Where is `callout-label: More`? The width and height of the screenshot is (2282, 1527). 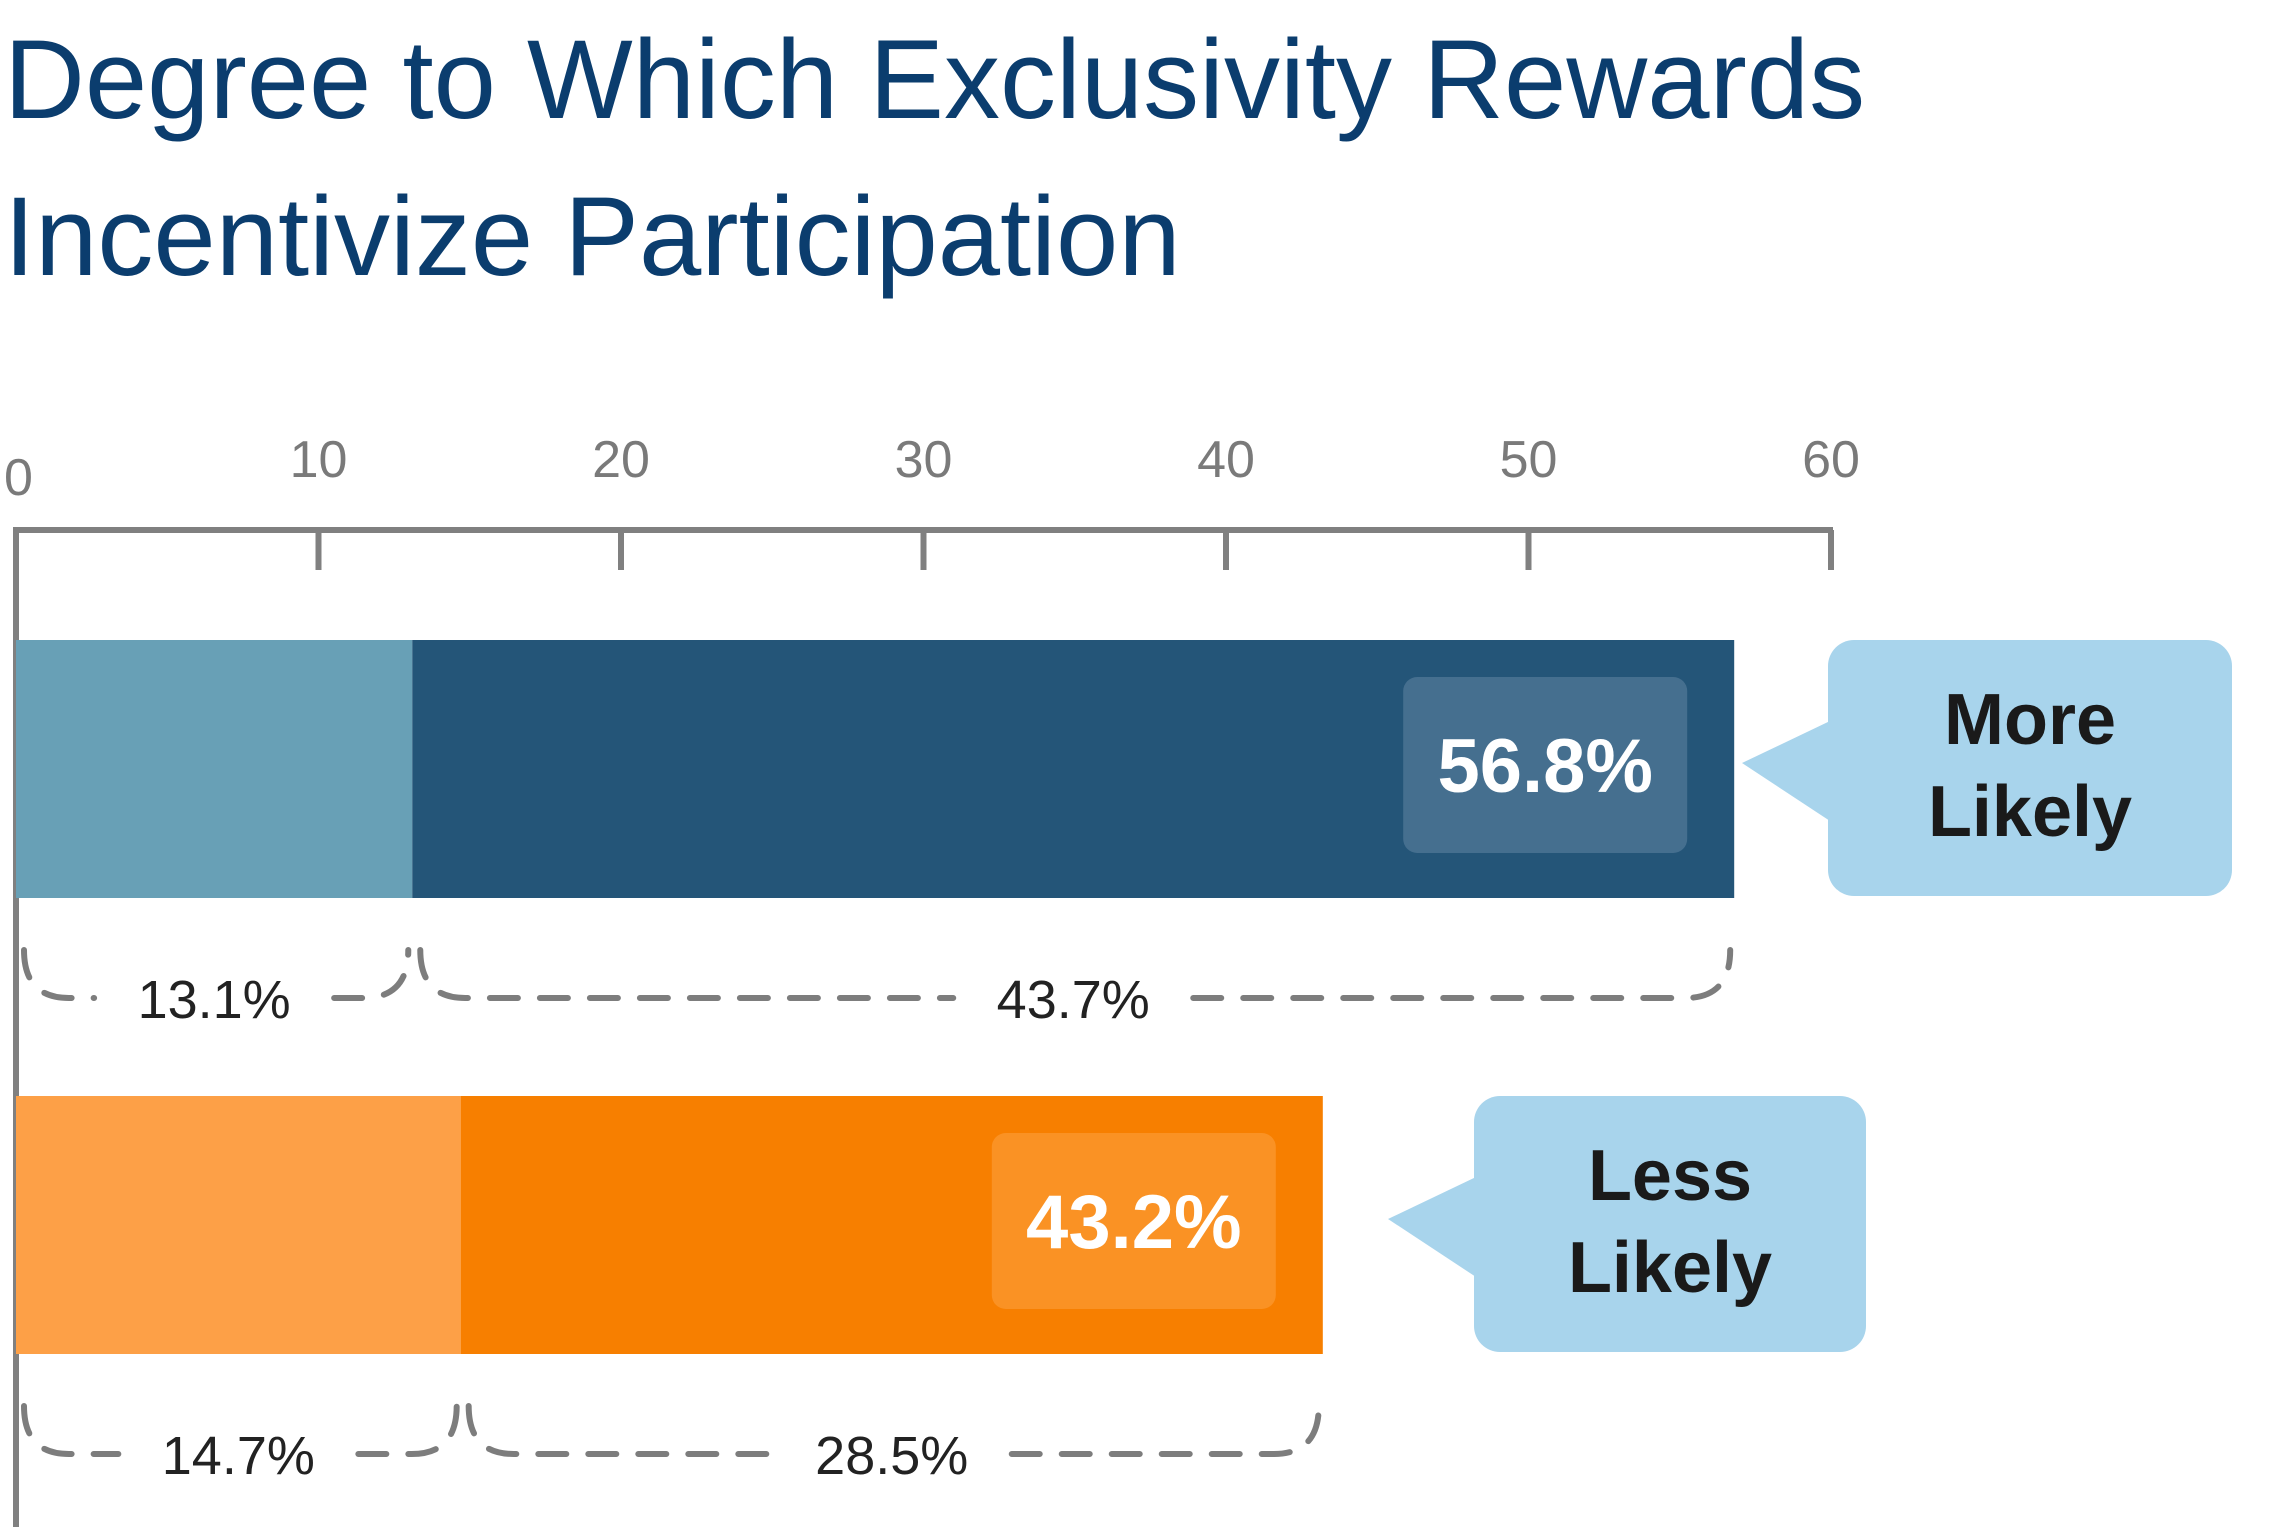
callout-label: More is located at coordinates (2030, 720).